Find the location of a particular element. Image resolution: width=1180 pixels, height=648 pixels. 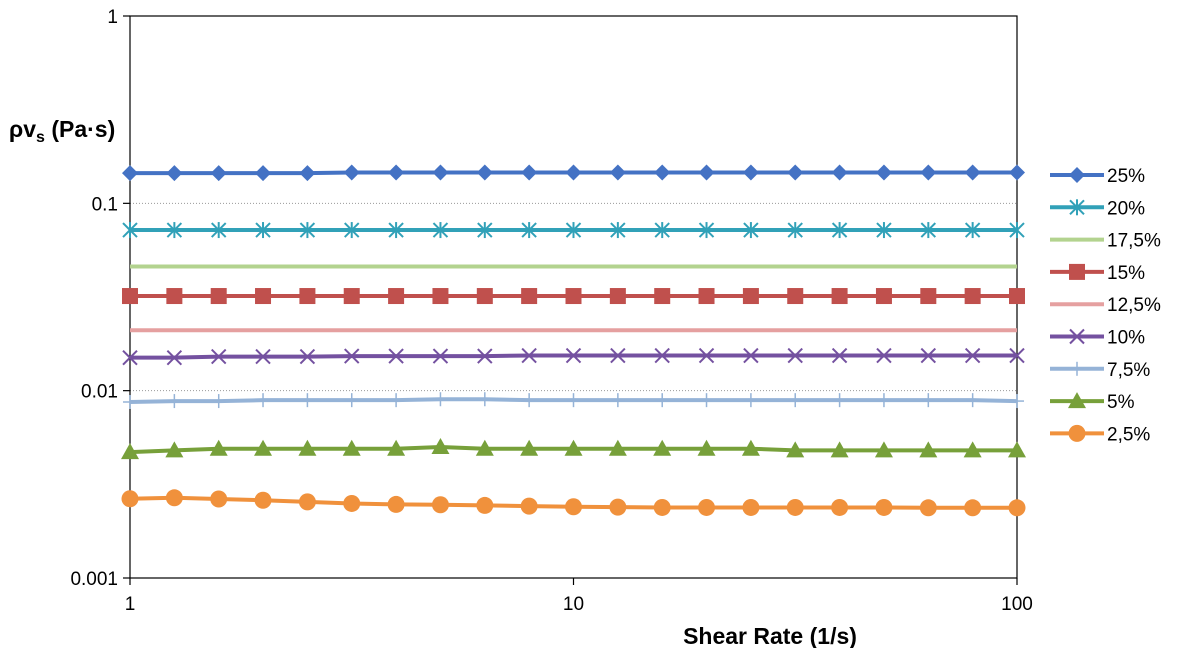

legend-label-0: 25% is located at coordinates (1126, 176).